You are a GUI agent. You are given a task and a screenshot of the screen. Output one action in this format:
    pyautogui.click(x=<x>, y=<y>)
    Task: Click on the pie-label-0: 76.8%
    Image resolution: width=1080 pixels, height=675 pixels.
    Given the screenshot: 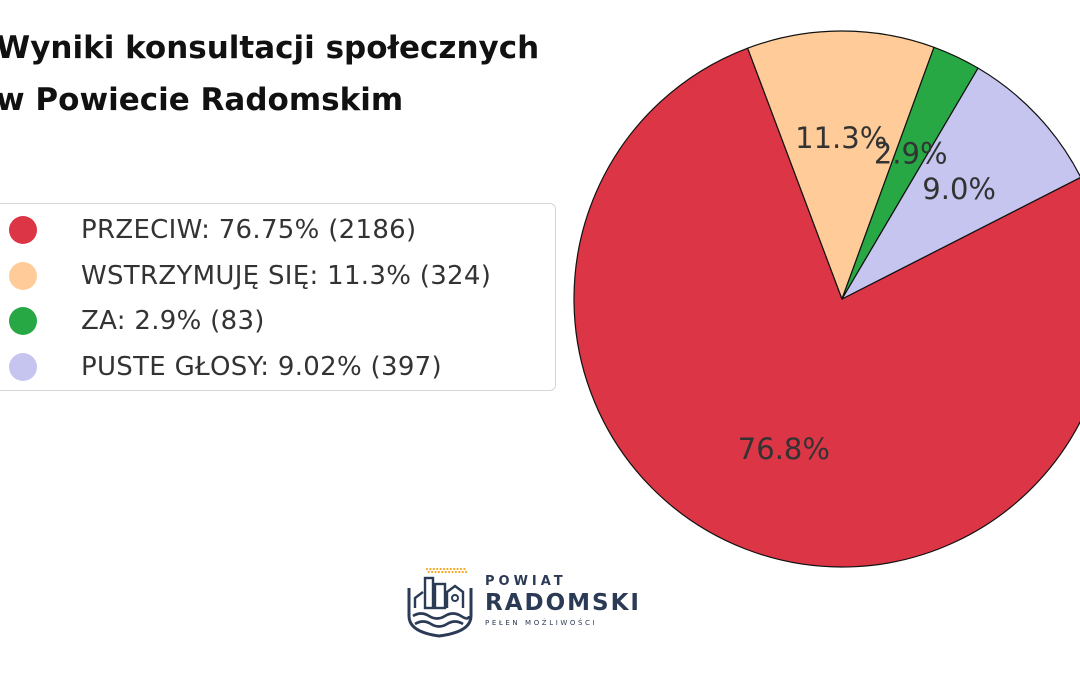 What is the action you would take?
    pyautogui.click(x=784, y=449)
    